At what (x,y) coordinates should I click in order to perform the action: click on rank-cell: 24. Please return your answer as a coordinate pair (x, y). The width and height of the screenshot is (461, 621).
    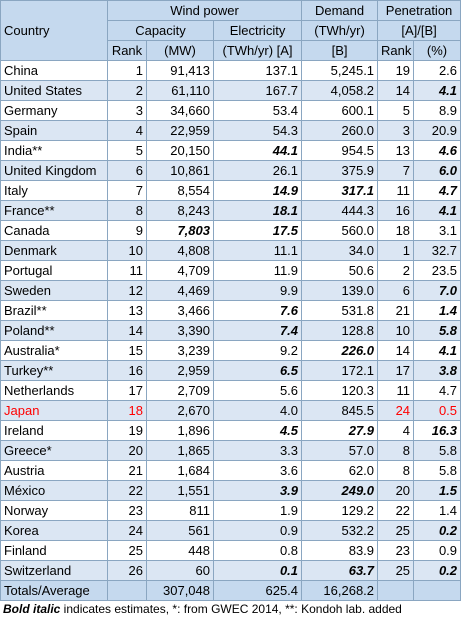
    Looking at the image, I should click on (127, 530).